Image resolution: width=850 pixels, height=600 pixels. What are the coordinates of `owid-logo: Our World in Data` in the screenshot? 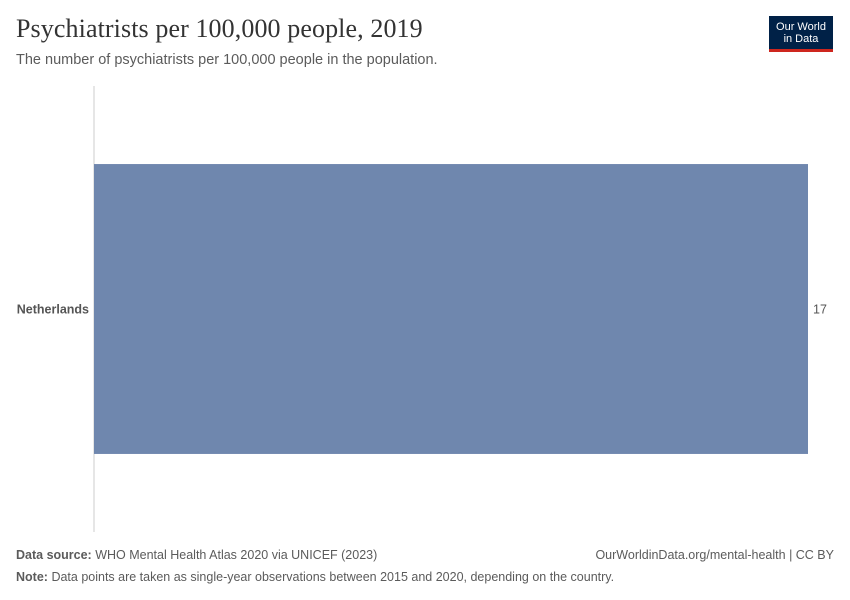 It's located at (801, 34).